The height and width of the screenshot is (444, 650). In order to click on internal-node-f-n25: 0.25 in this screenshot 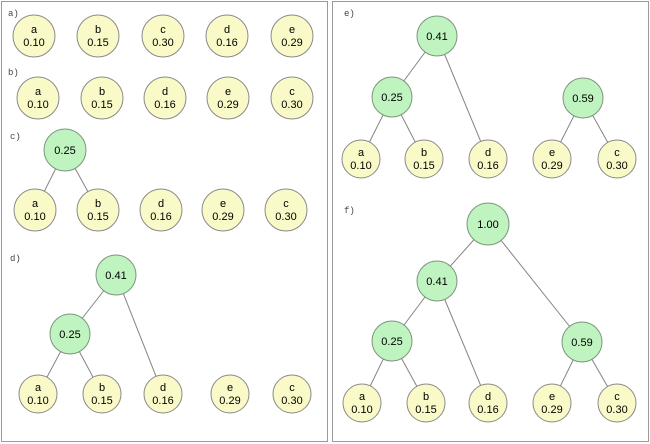, I will do `click(392, 341)`.